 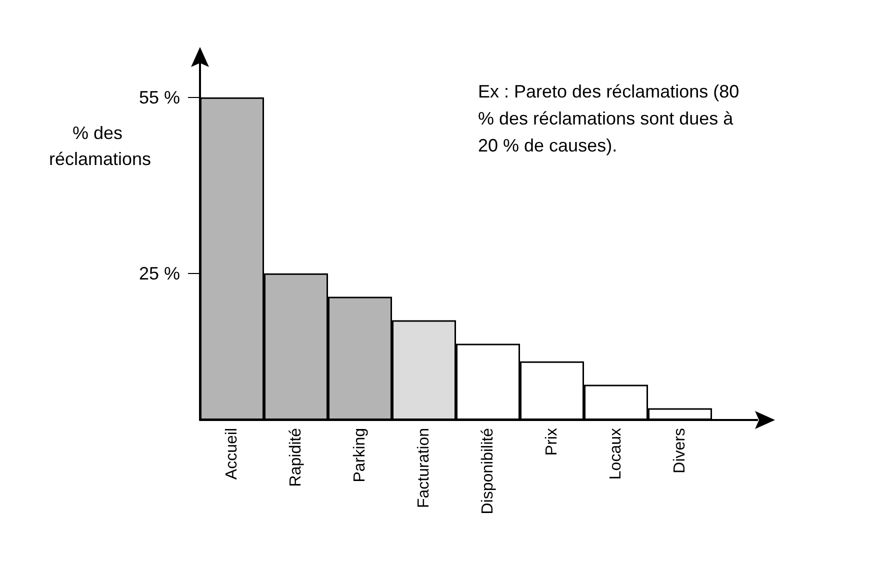 I want to click on x-tick-label: Parking, so click(x=360, y=455).